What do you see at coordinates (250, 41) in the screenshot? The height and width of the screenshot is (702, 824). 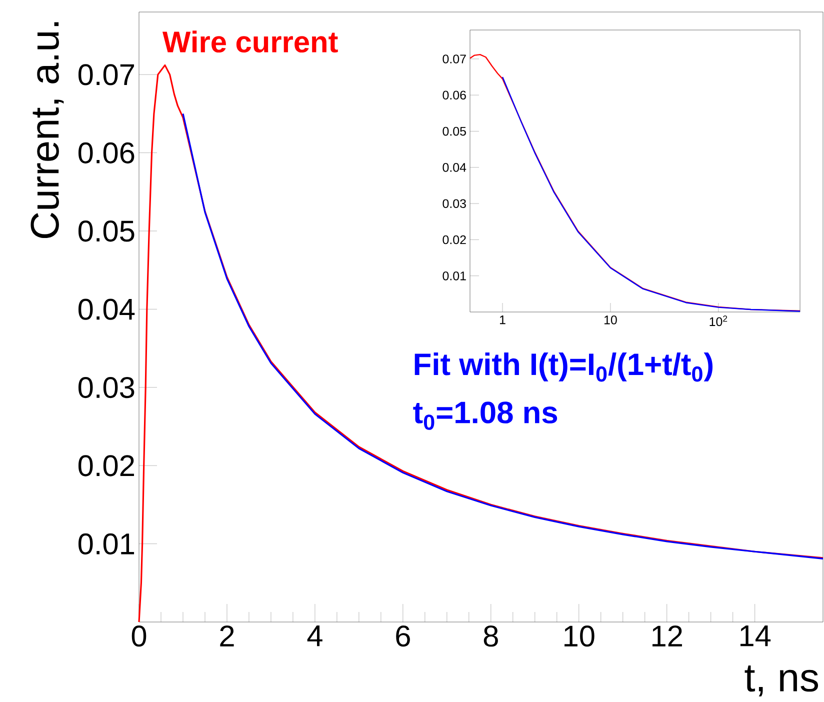 I see `series-label: Wire current` at bounding box center [250, 41].